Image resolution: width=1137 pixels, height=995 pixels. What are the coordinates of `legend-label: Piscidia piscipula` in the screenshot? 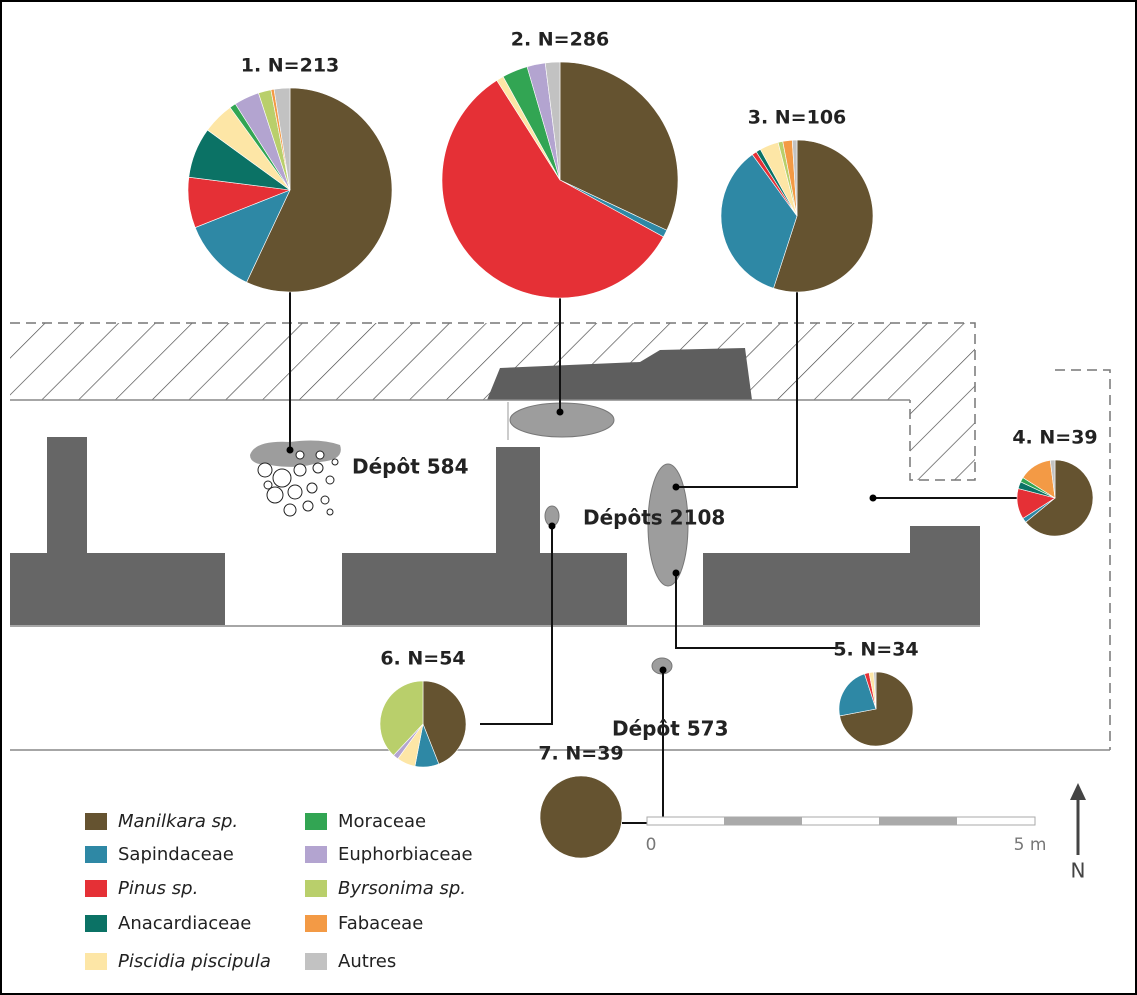 It's located at (194, 961).